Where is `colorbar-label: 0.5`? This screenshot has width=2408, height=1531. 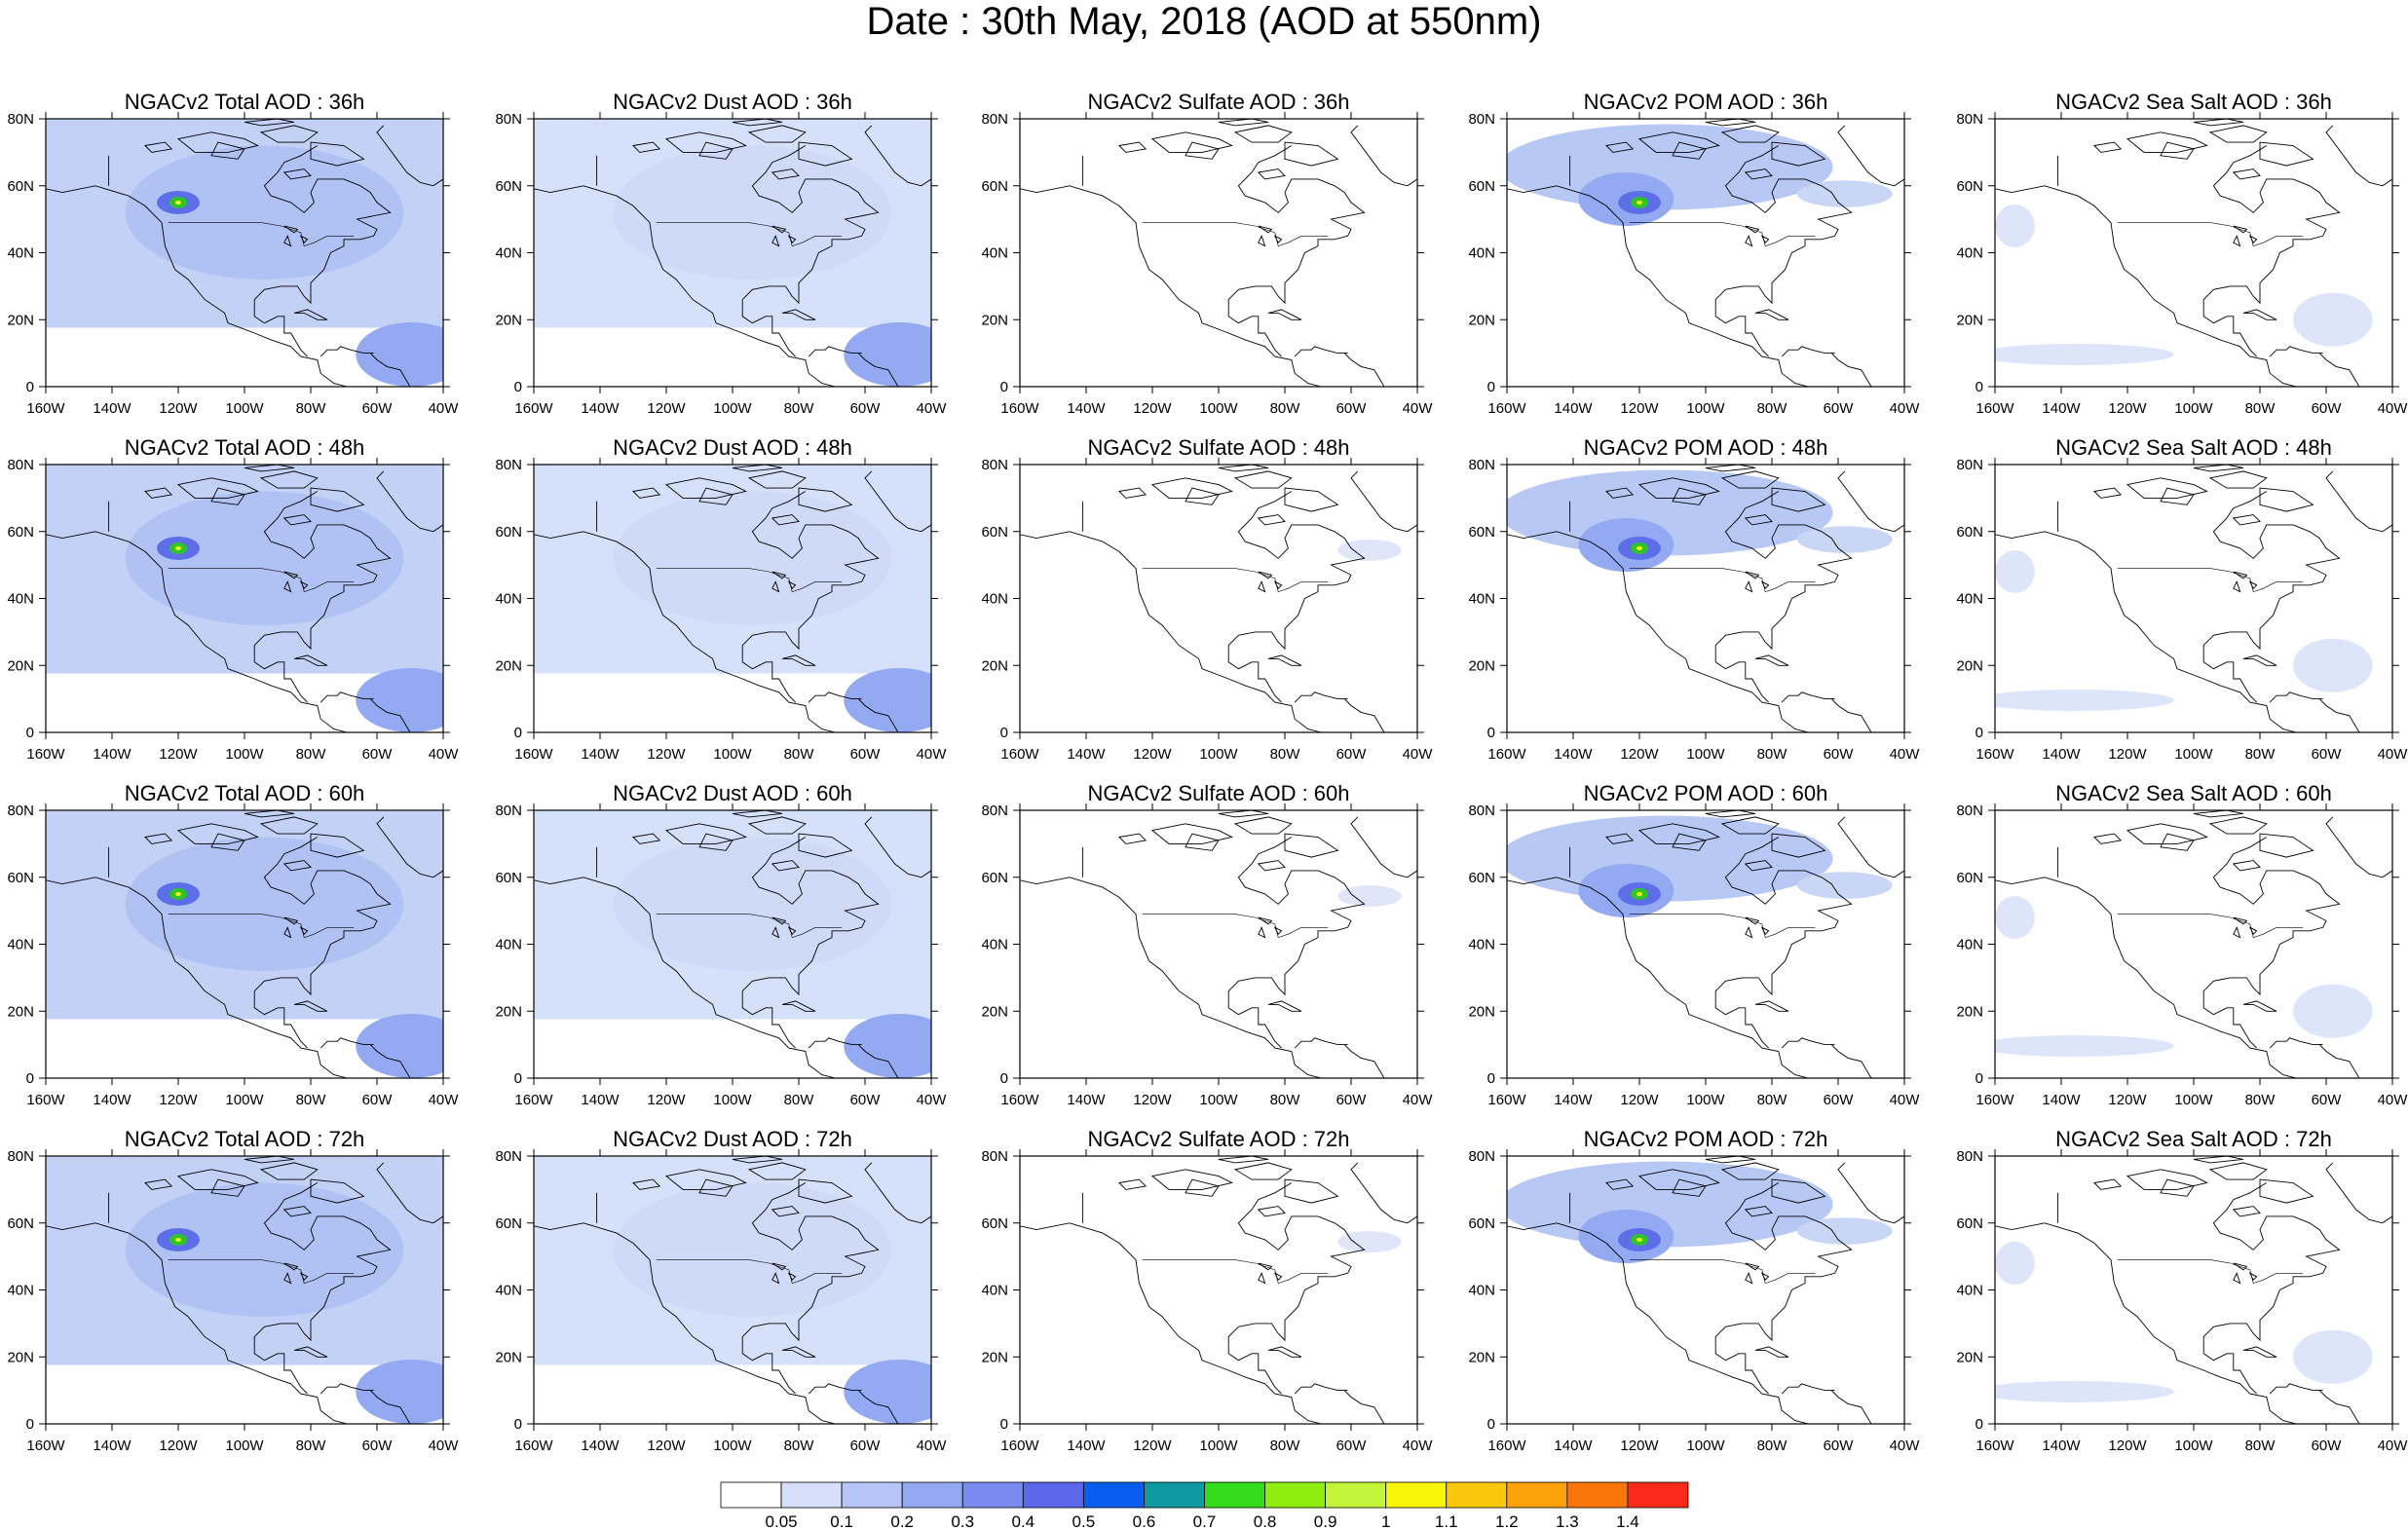
colorbar-label: 0.5 is located at coordinates (1084, 1521).